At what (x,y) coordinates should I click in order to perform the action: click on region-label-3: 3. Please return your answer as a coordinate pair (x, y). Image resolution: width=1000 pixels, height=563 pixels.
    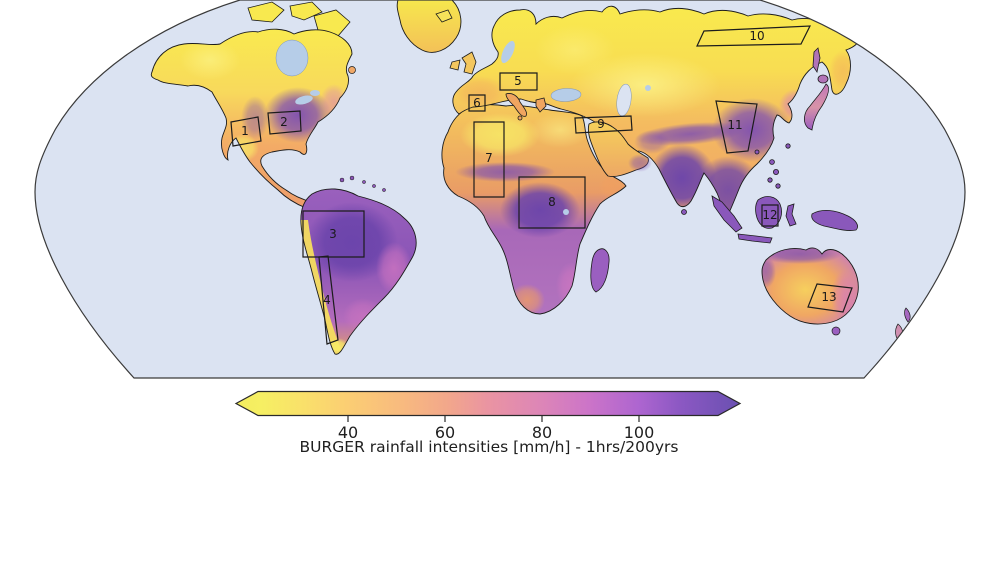
    Looking at the image, I should click on (333, 234).